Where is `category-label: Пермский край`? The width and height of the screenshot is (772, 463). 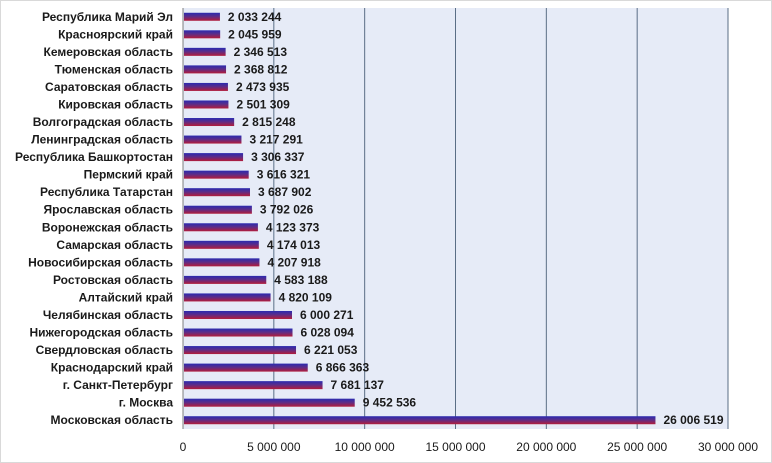
category-label: Пермский край is located at coordinates (128, 175).